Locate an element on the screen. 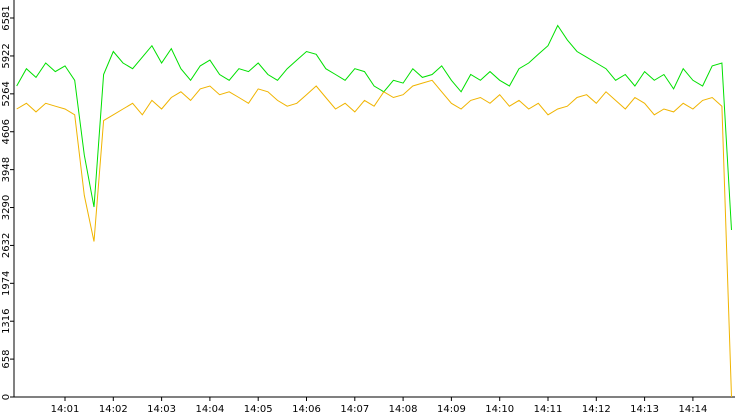 The image size is (735, 415). y-tick-label: 1316 is located at coordinates (6, 320).